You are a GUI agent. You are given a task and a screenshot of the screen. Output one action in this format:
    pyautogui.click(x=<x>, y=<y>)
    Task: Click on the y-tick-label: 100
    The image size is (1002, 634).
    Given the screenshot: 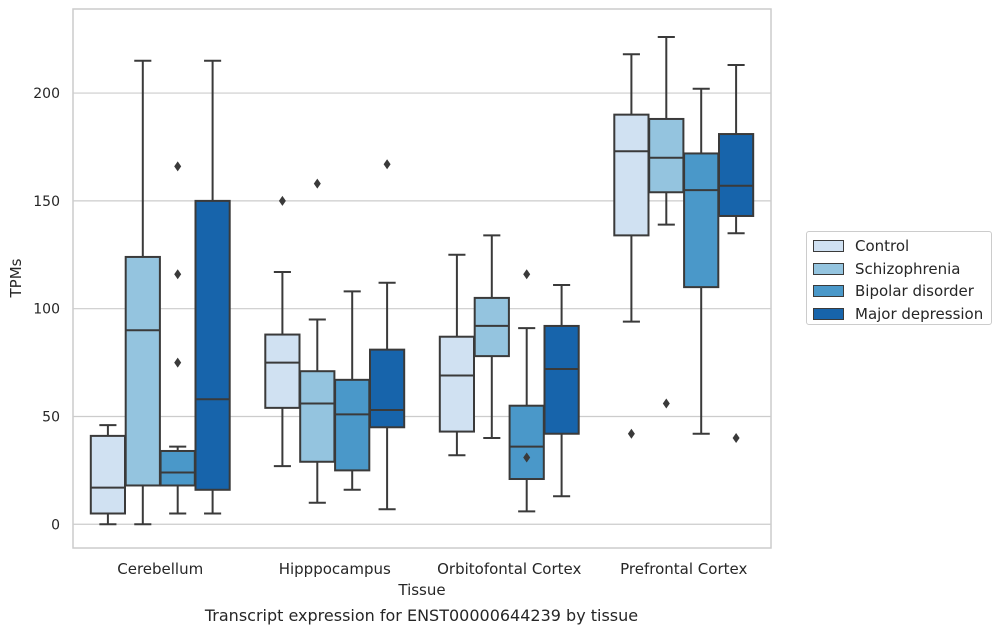 What is the action you would take?
    pyautogui.click(x=46, y=310)
    